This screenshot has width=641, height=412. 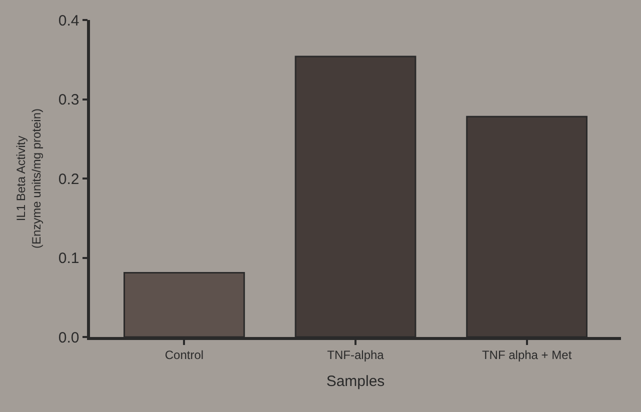 I want to click on x-tick-label: TNF alpha + Met, so click(x=527, y=355).